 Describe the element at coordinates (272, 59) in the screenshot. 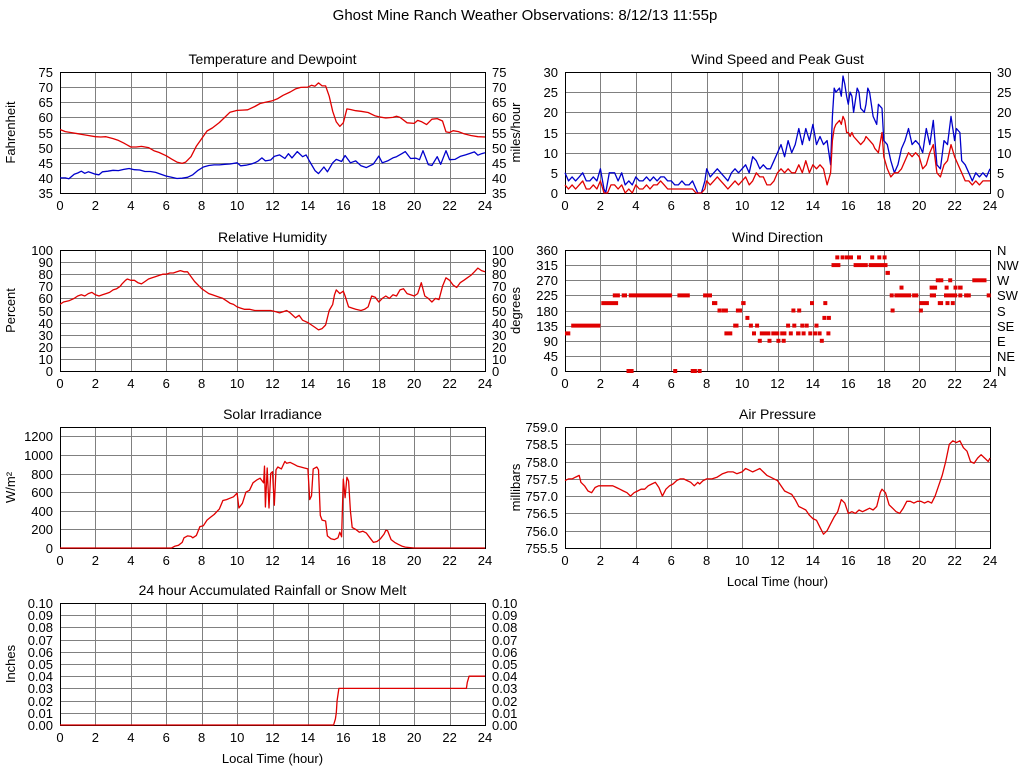

I see `chart-title: Temperature and Dewpoint` at that location.